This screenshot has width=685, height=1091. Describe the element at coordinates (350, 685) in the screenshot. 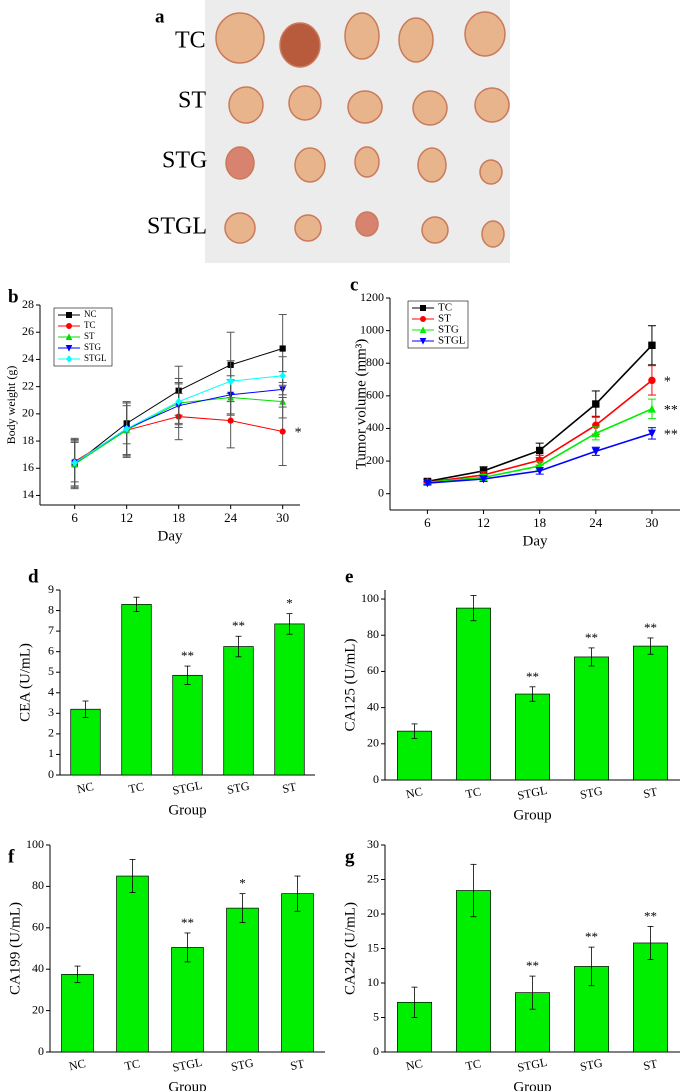

I see `y-axis-label: CA125 (U/mL)` at that location.